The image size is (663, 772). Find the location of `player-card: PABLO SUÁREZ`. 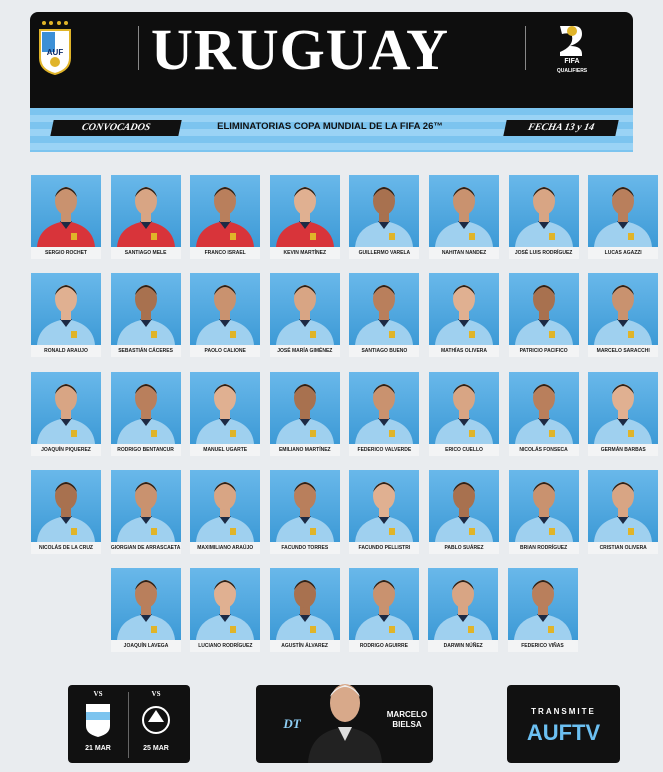

player-card: PABLO SUÁREZ is located at coordinates (464, 511).